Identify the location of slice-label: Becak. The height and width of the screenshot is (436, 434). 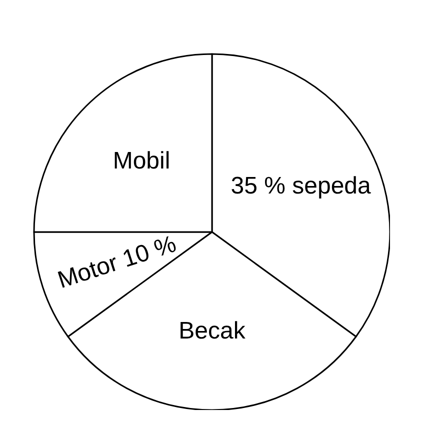
(212, 331).